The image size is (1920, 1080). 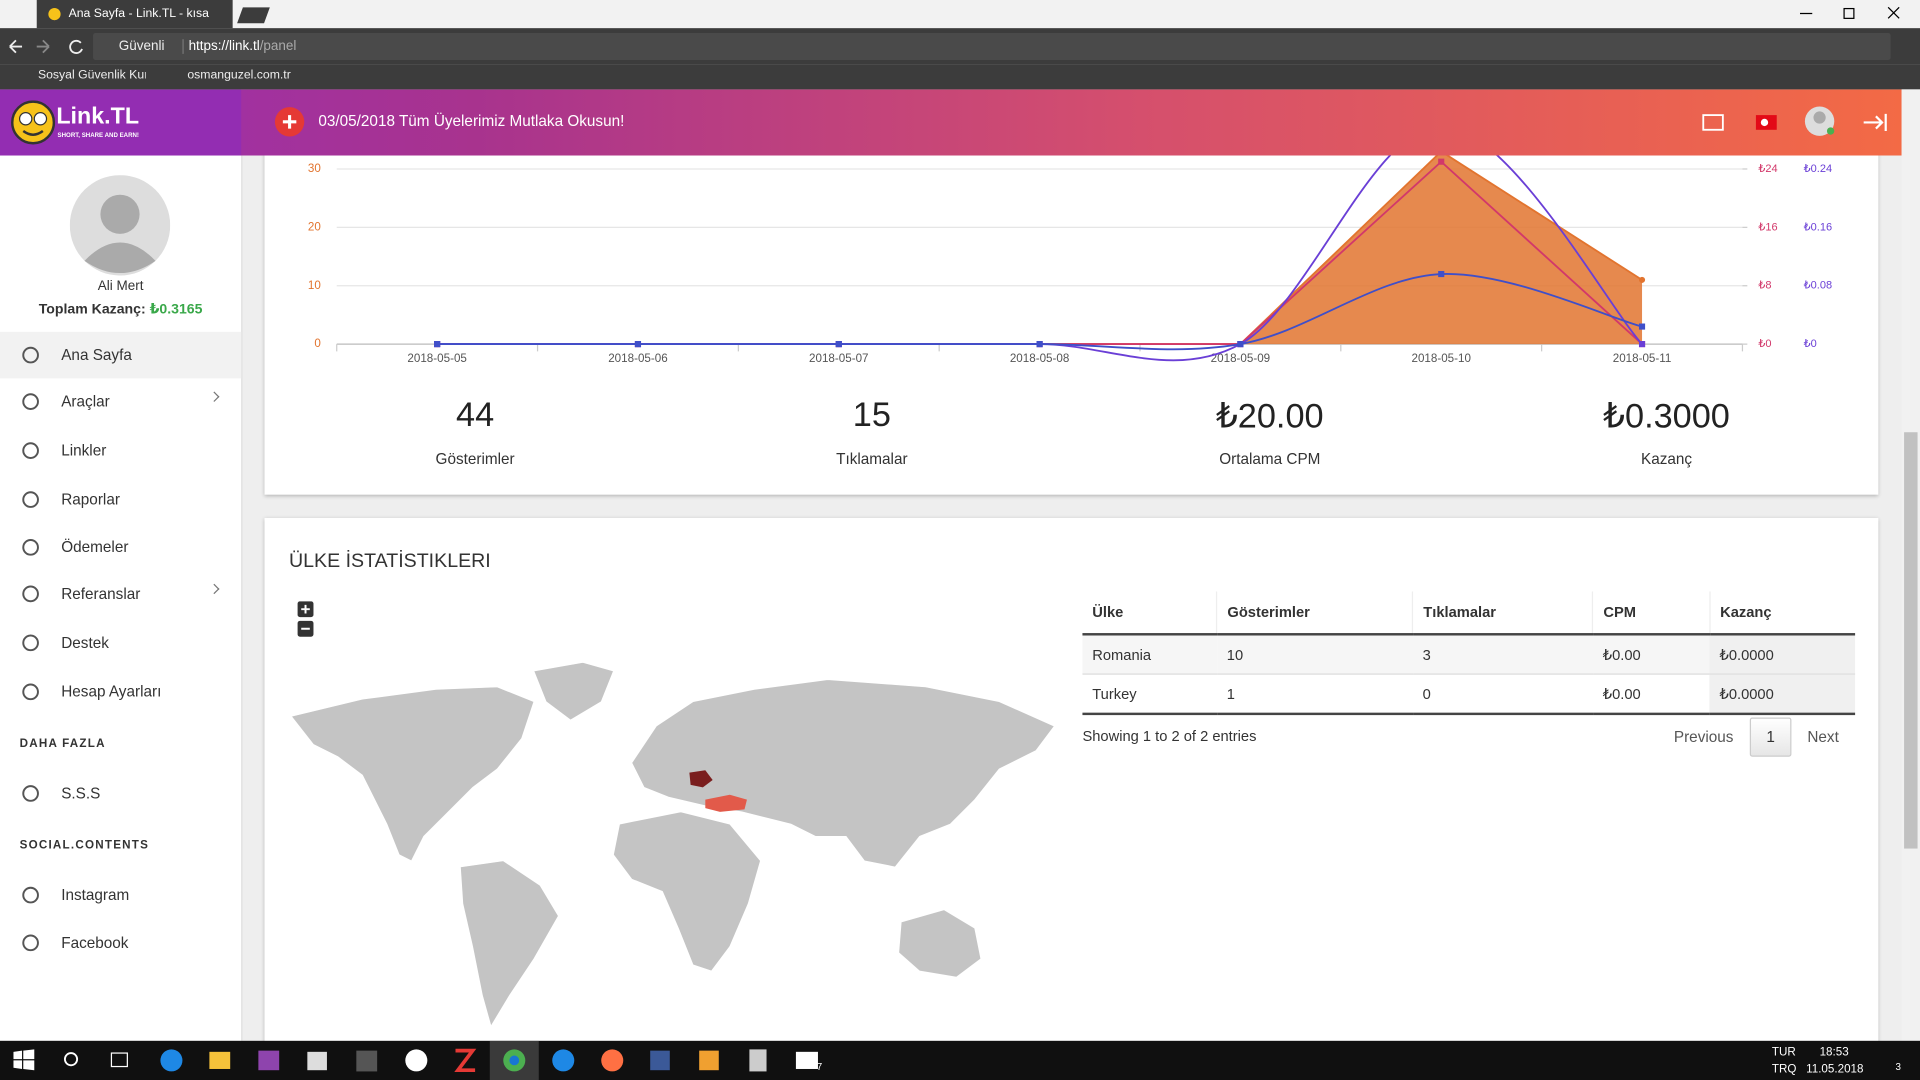 I want to click on column-header: Gösterimler, so click(x=1315, y=613).